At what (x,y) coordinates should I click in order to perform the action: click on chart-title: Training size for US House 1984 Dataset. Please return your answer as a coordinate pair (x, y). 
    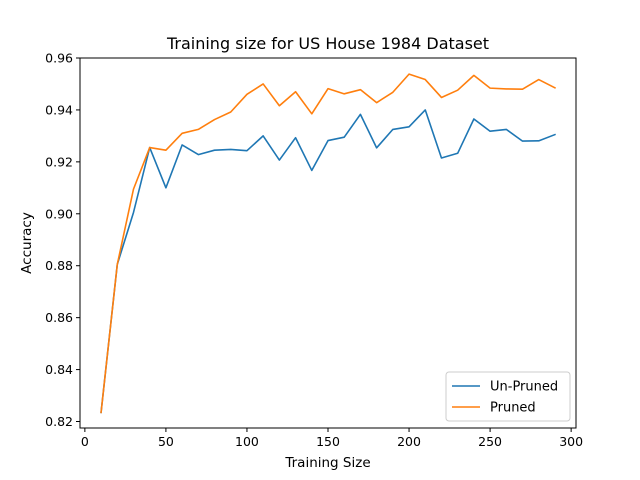
    Looking at the image, I should click on (327, 43).